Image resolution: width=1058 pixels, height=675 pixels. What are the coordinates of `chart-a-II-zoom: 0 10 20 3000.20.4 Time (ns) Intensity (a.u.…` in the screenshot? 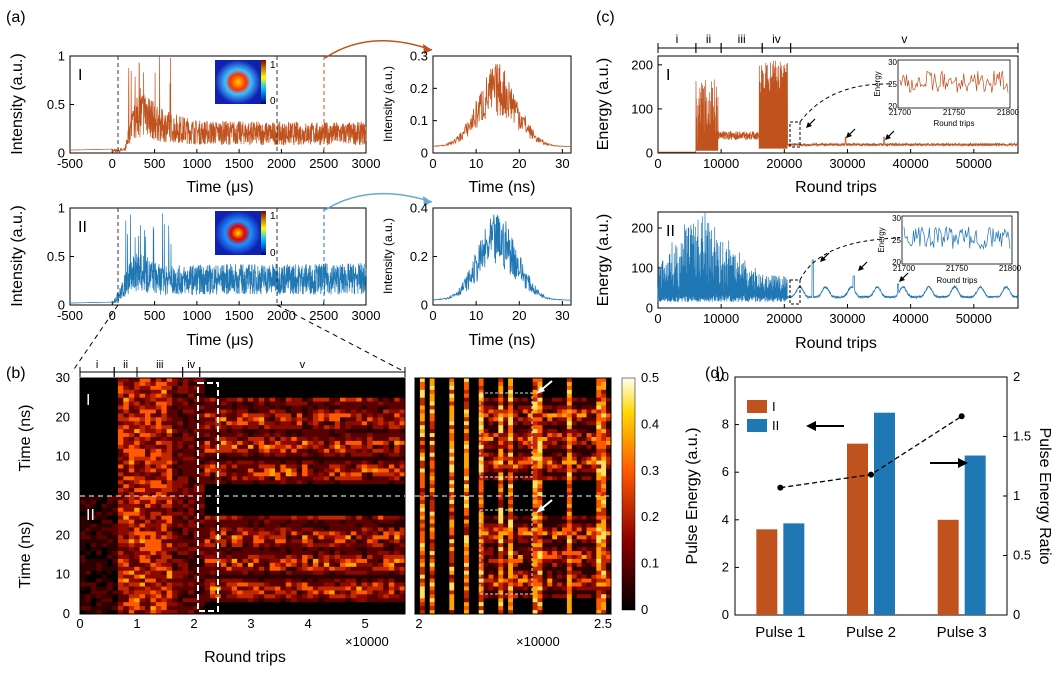 It's located at (476, 275).